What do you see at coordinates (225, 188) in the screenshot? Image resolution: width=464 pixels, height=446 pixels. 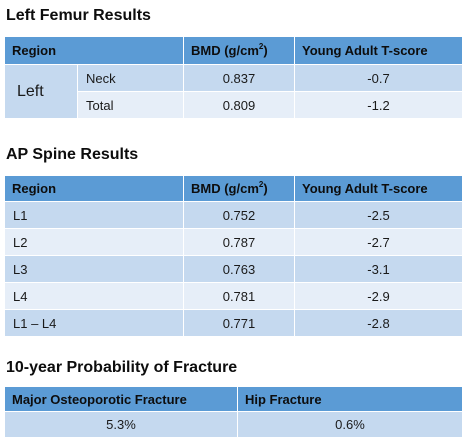 I see `spine-header-bmd-text: BMD (g/cm` at bounding box center [225, 188].